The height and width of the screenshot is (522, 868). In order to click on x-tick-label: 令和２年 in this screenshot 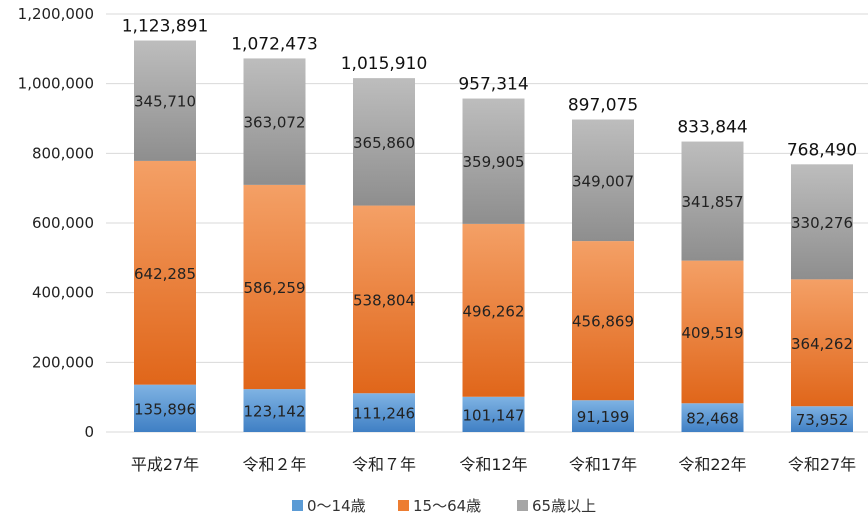, I will do `click(274, 464)`.